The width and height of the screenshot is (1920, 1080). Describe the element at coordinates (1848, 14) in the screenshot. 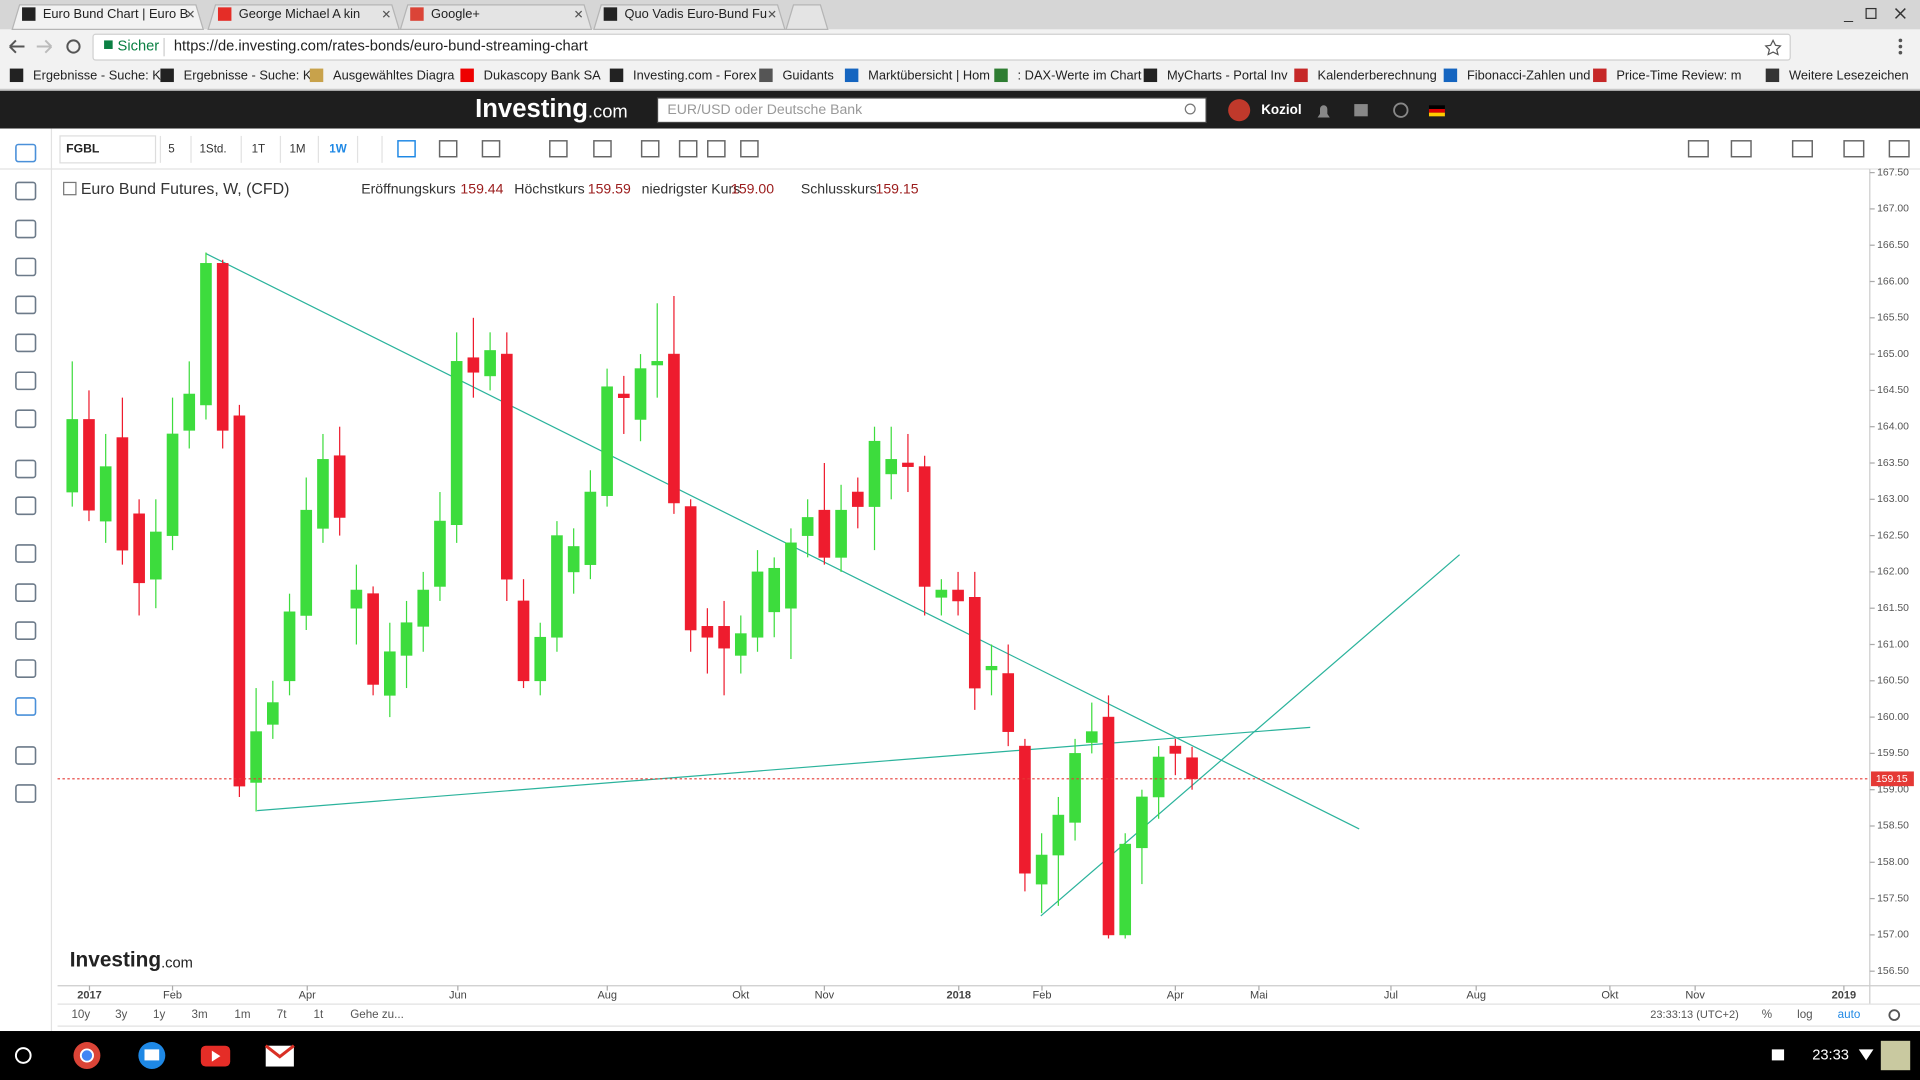

I see `minimize: _` at that location.